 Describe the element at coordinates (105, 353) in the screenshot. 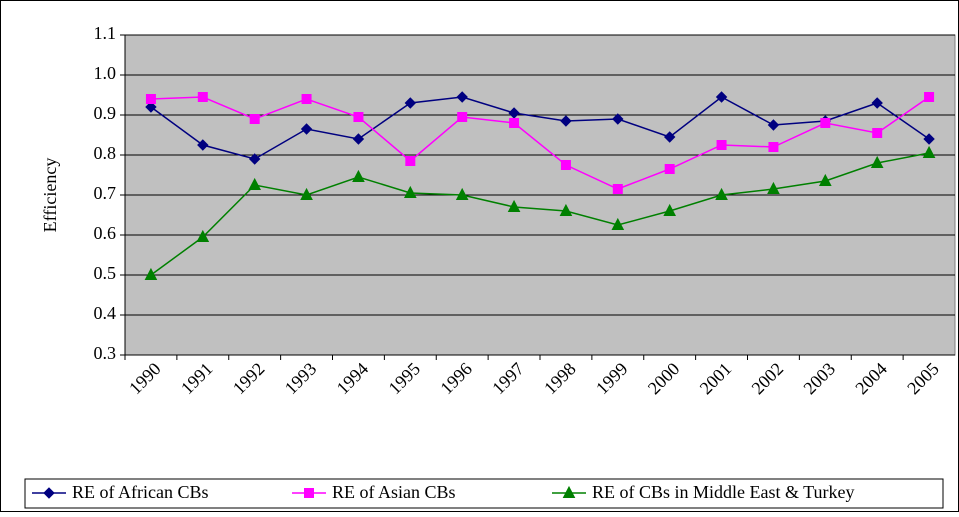

I see `y-tick-label: 0.3` at that location.